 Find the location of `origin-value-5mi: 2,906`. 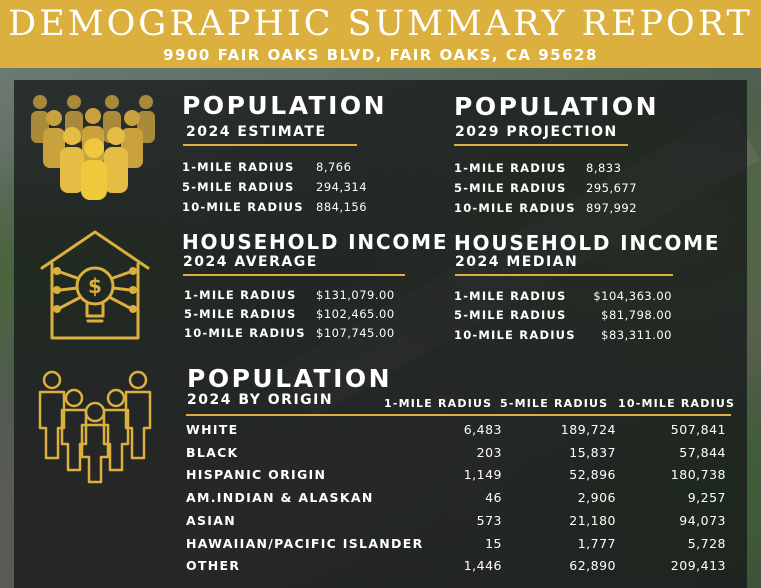

origin-value-5mi: 2,906 is located at coordinates (596, 497).